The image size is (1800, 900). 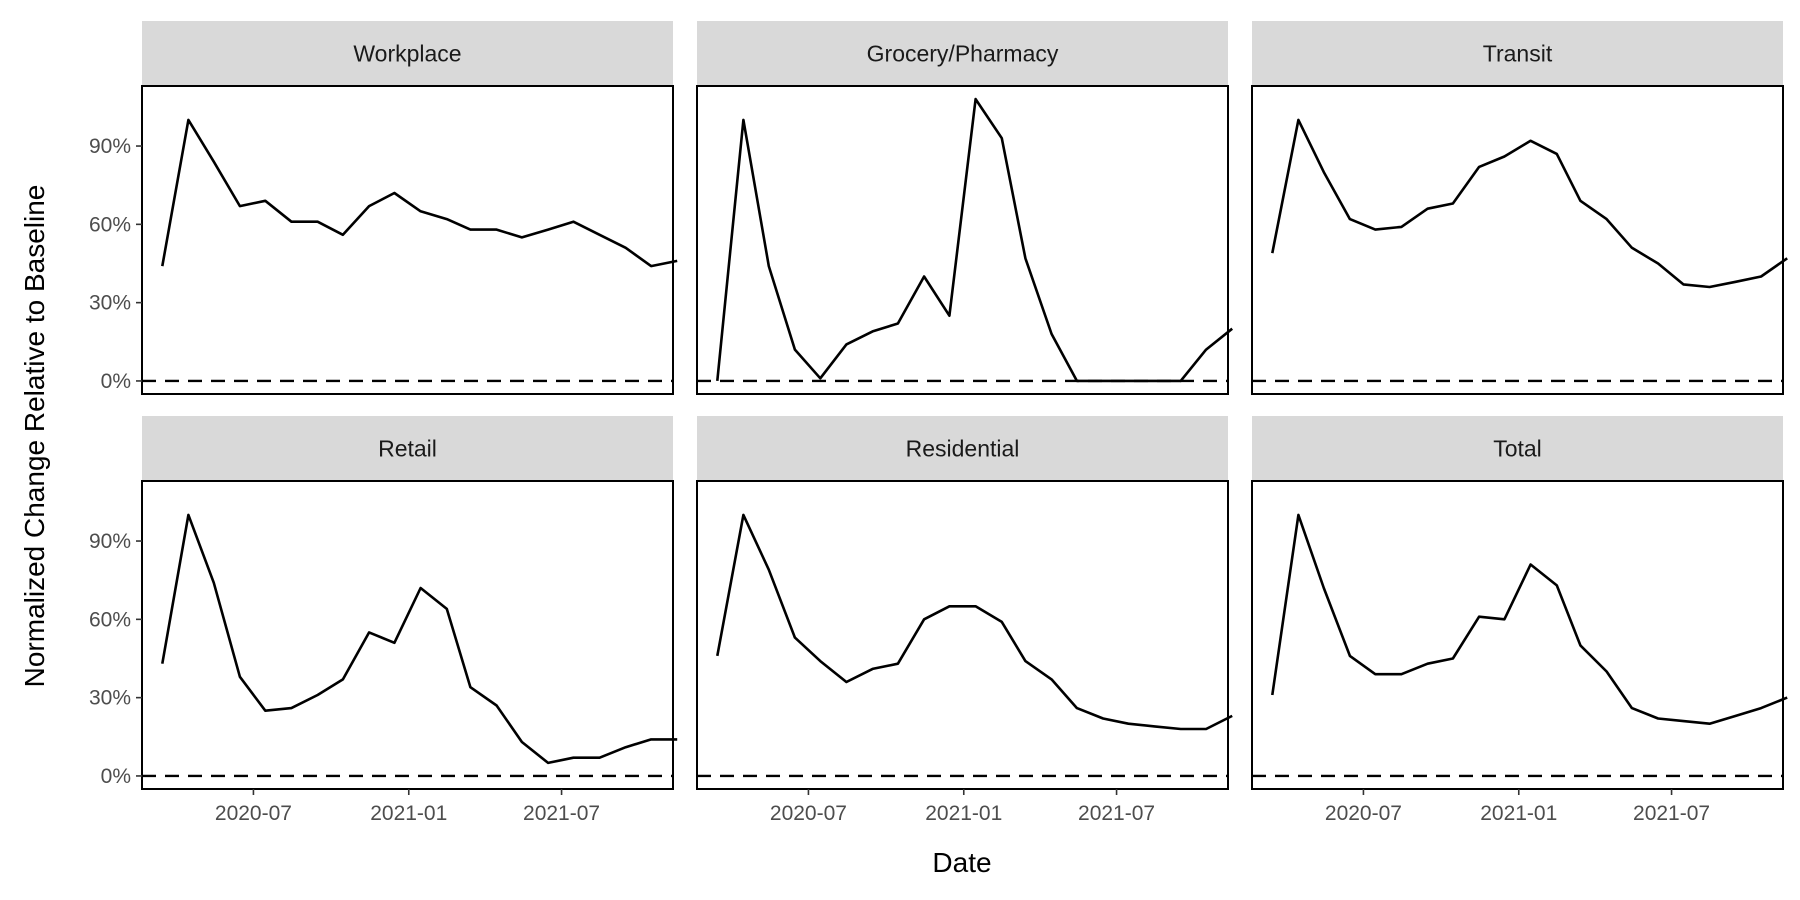 I want to click on panel-retail-strip, so click(x=407, y=448).